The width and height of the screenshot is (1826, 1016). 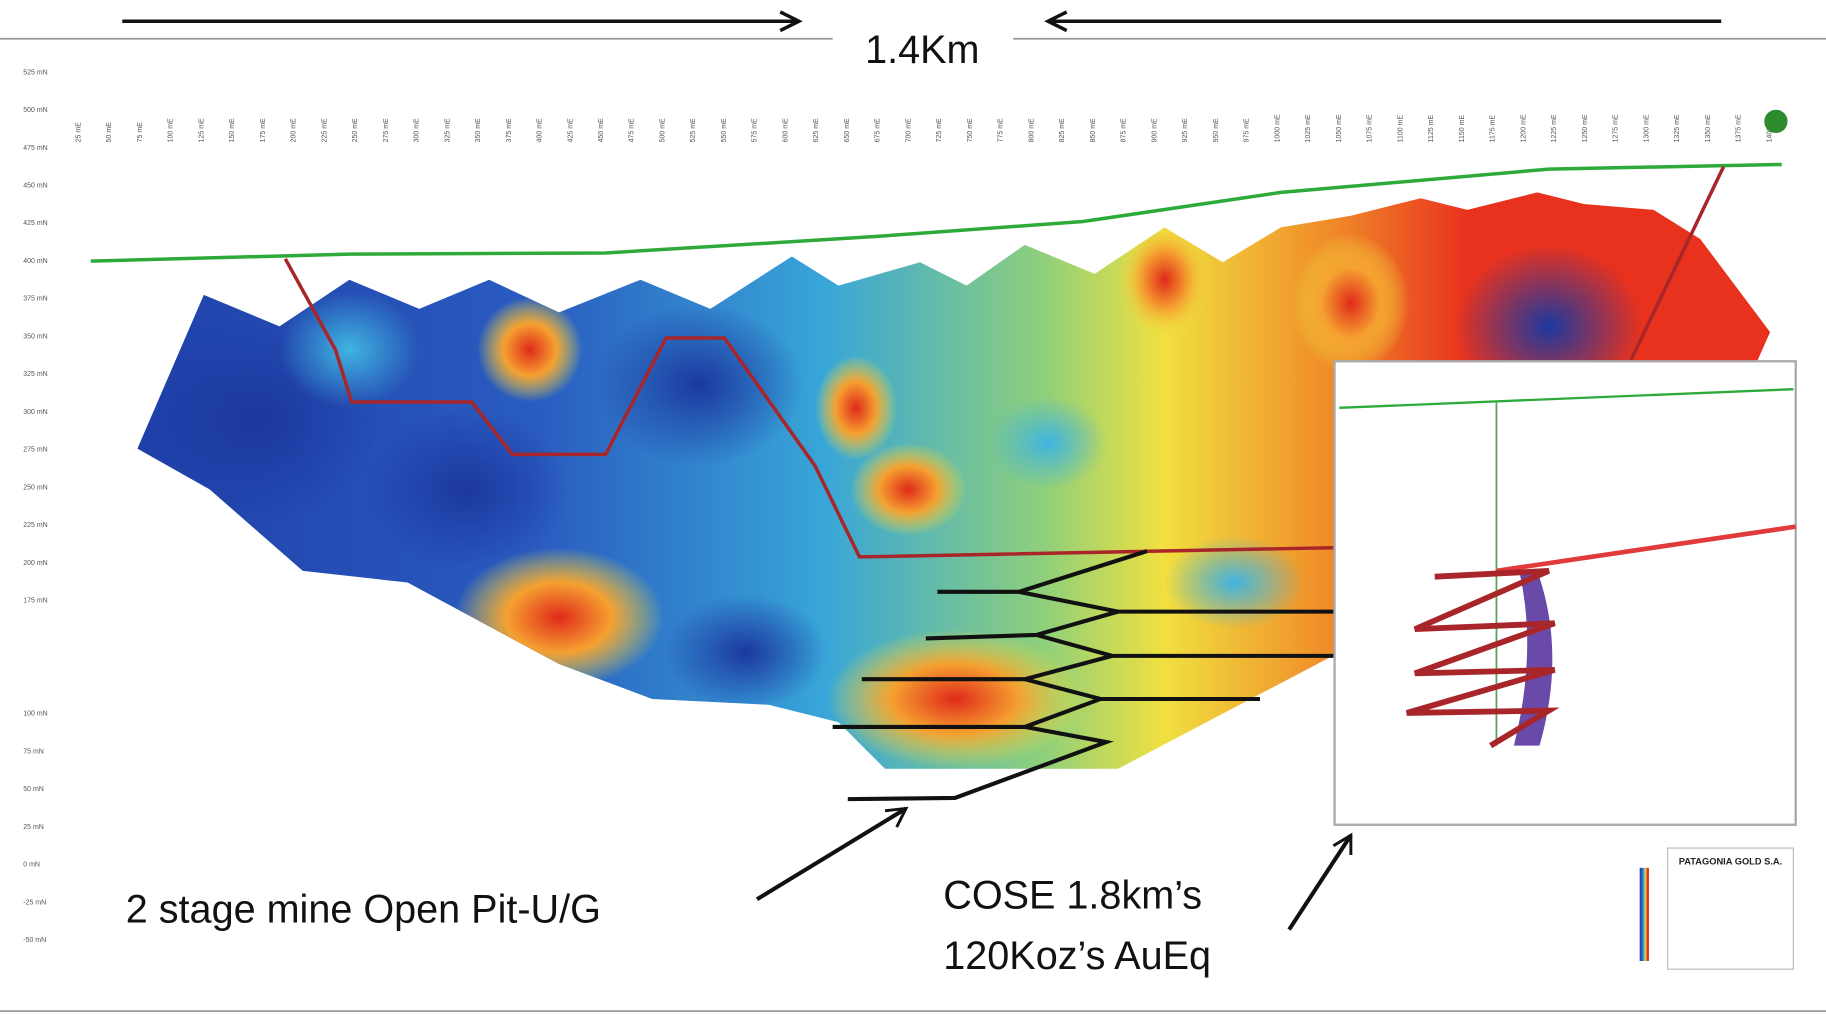 What do you see at coordinates (970, 130) in the screenshot?
I see `x-label: 750 mE` at bounding box center [970, 130].